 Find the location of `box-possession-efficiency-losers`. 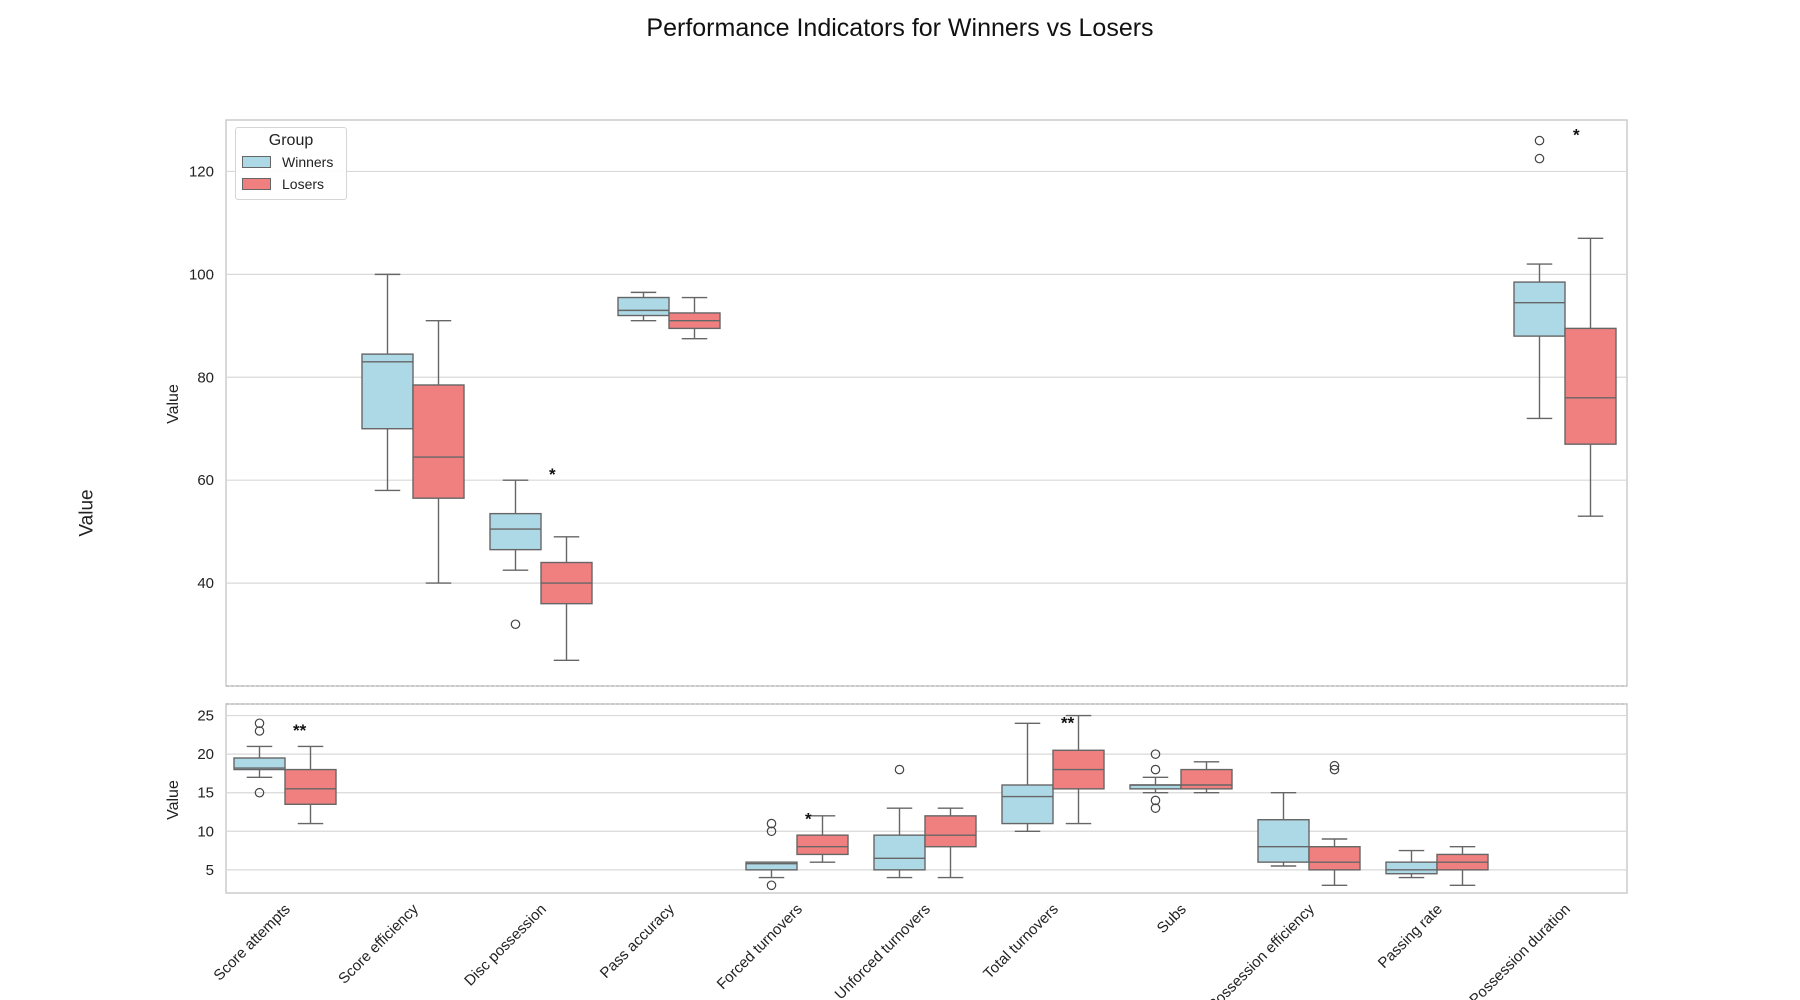

box-possession-efficiency-losers is located at coordinates (1334, 823).